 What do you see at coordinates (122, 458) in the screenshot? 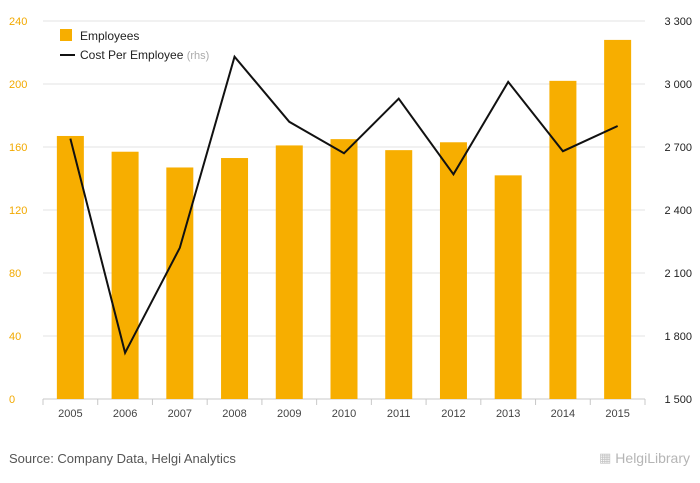
I see `source-note: Source: Company Data, Helgi Analytics` at bounding box center [122, 458].